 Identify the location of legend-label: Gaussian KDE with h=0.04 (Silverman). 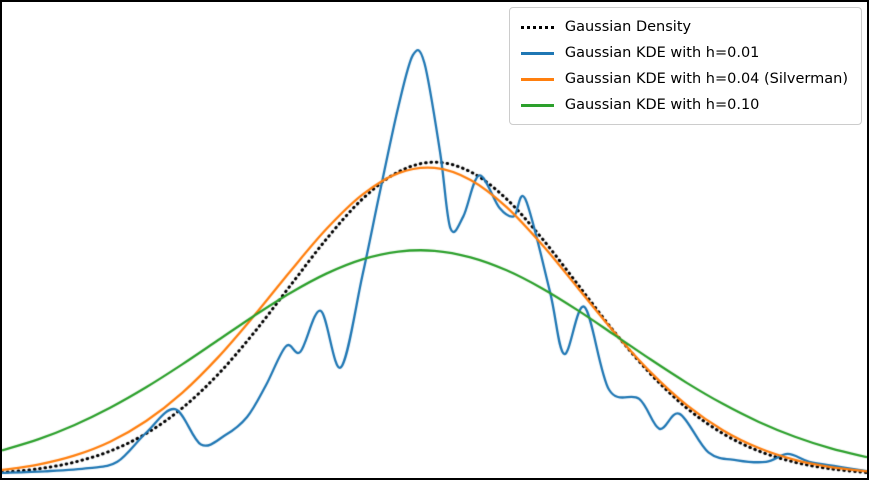
(706, 79).